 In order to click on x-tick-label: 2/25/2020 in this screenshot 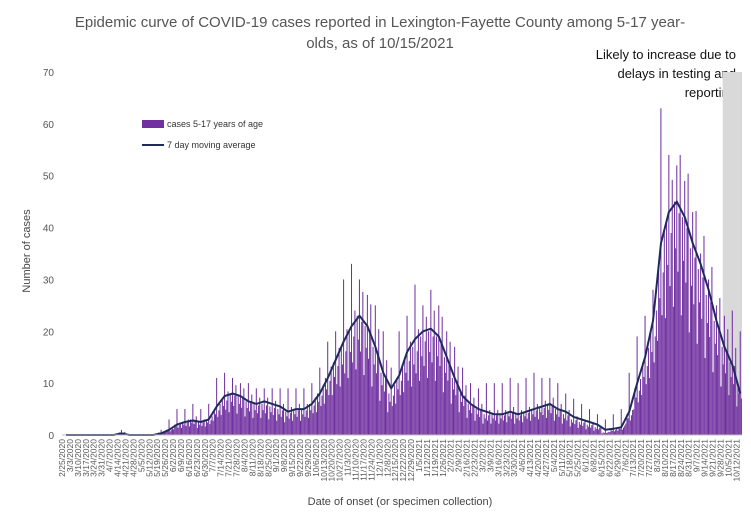, I will do `click(62, 458)`.